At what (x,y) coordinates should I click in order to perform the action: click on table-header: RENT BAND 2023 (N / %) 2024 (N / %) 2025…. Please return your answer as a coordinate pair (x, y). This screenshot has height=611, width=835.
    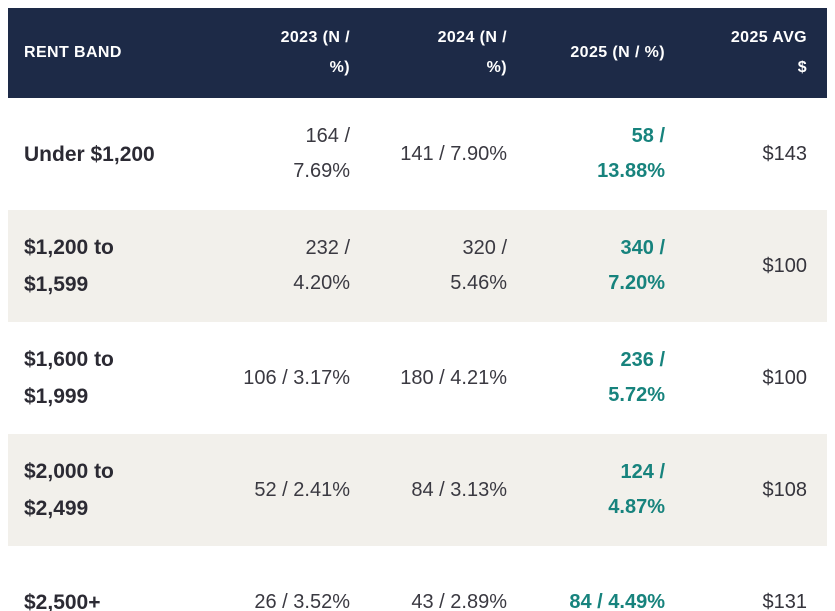
    Looking at the image, I should click on (417, 53).